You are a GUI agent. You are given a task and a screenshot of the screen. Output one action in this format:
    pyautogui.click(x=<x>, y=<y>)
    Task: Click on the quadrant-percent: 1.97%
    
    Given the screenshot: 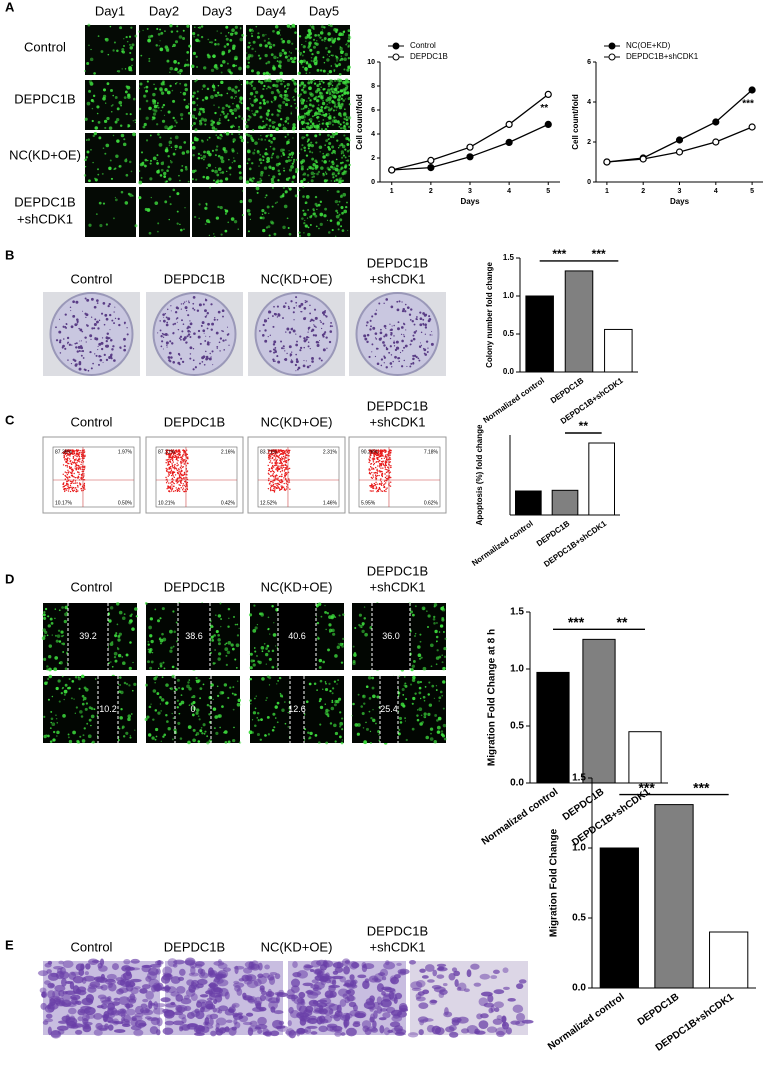 What is the action you would take?
    pyautogui.click(x=125, y=452)
    